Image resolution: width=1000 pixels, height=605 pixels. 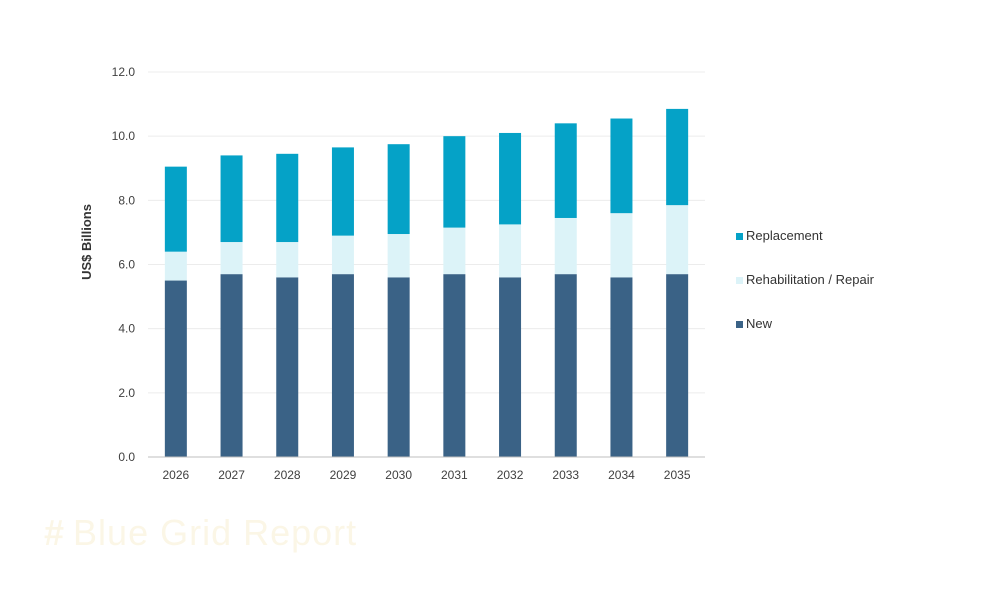 What do you see at coordinates (126, 200) in the screenshot?
I see `y-tick-label: 8.0` at bounding box center [126, 200].